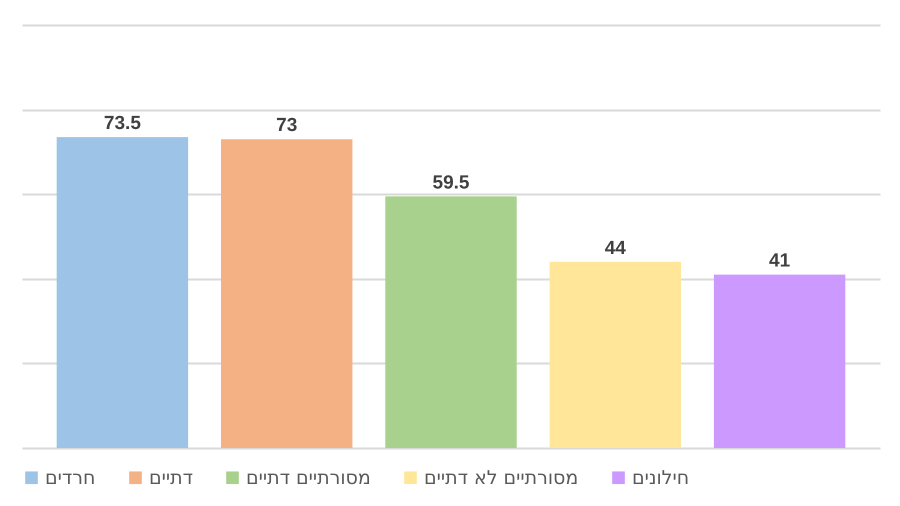 This screenshot has width=900, height=506. I want to click on data-label: 59.5, so click(451, 183).